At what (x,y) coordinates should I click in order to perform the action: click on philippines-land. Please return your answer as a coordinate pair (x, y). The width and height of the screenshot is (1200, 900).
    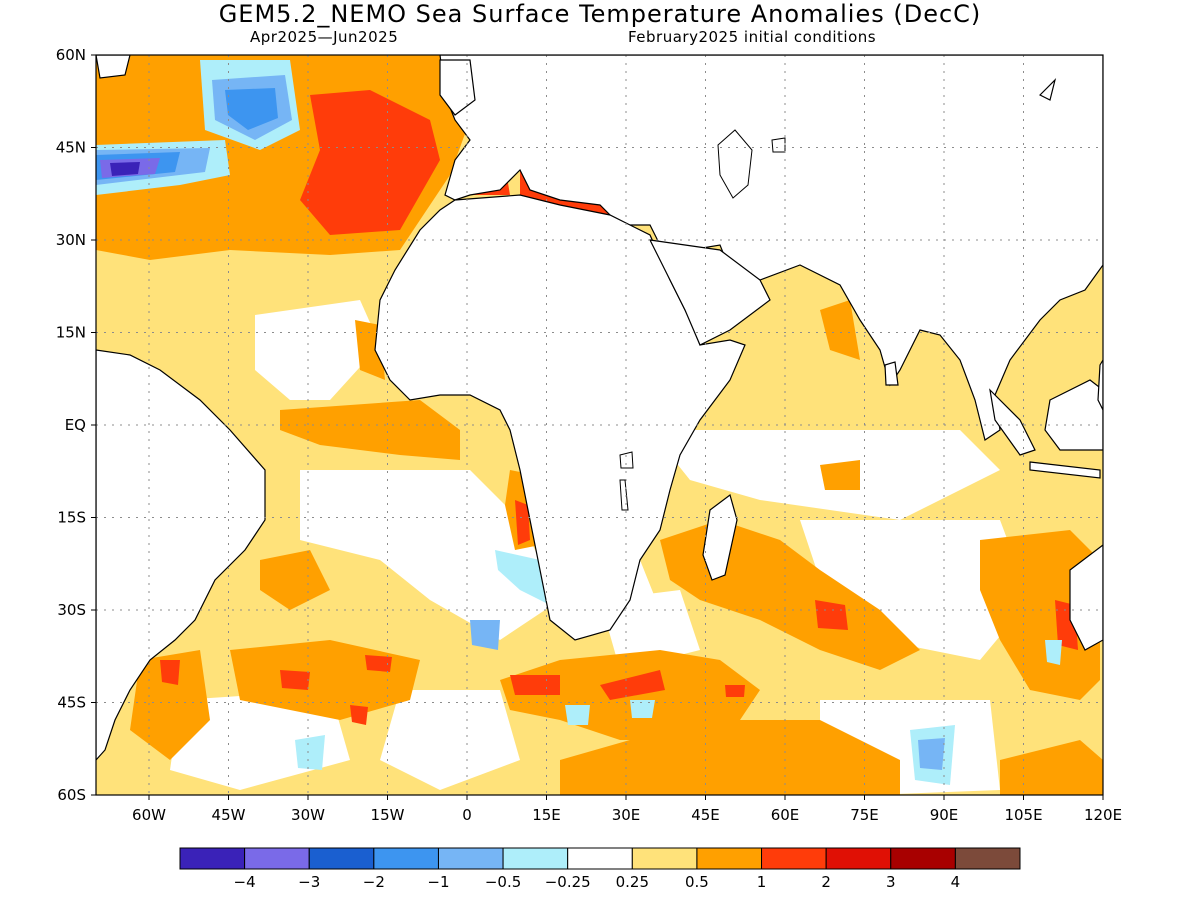
    Looking at the image, I should click on (1100, 384).